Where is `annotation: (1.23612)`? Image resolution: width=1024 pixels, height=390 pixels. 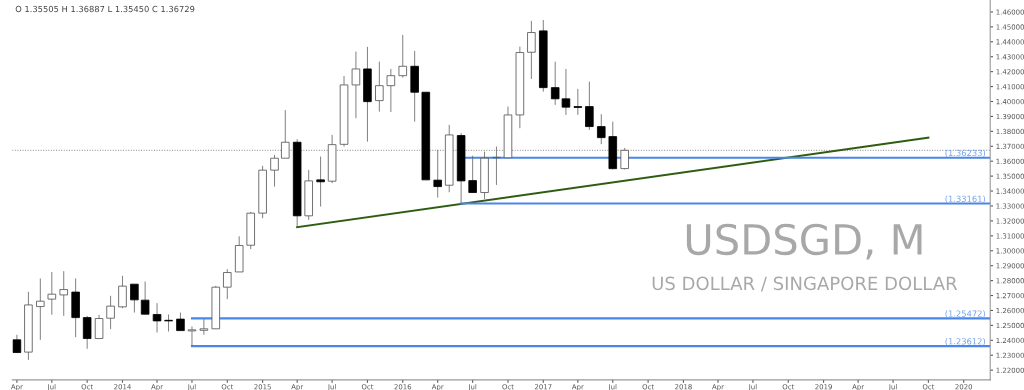 annotation: (1.23612) is located at coordinates (965, 342).